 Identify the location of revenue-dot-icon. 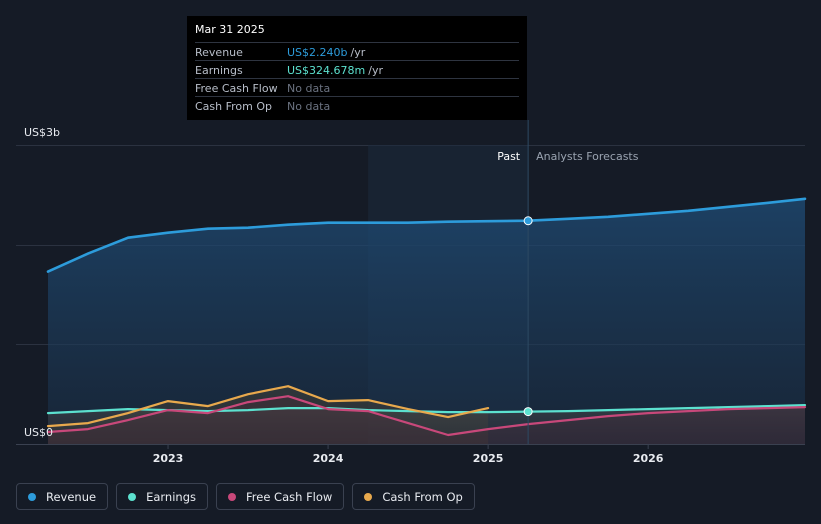
(32, 496).